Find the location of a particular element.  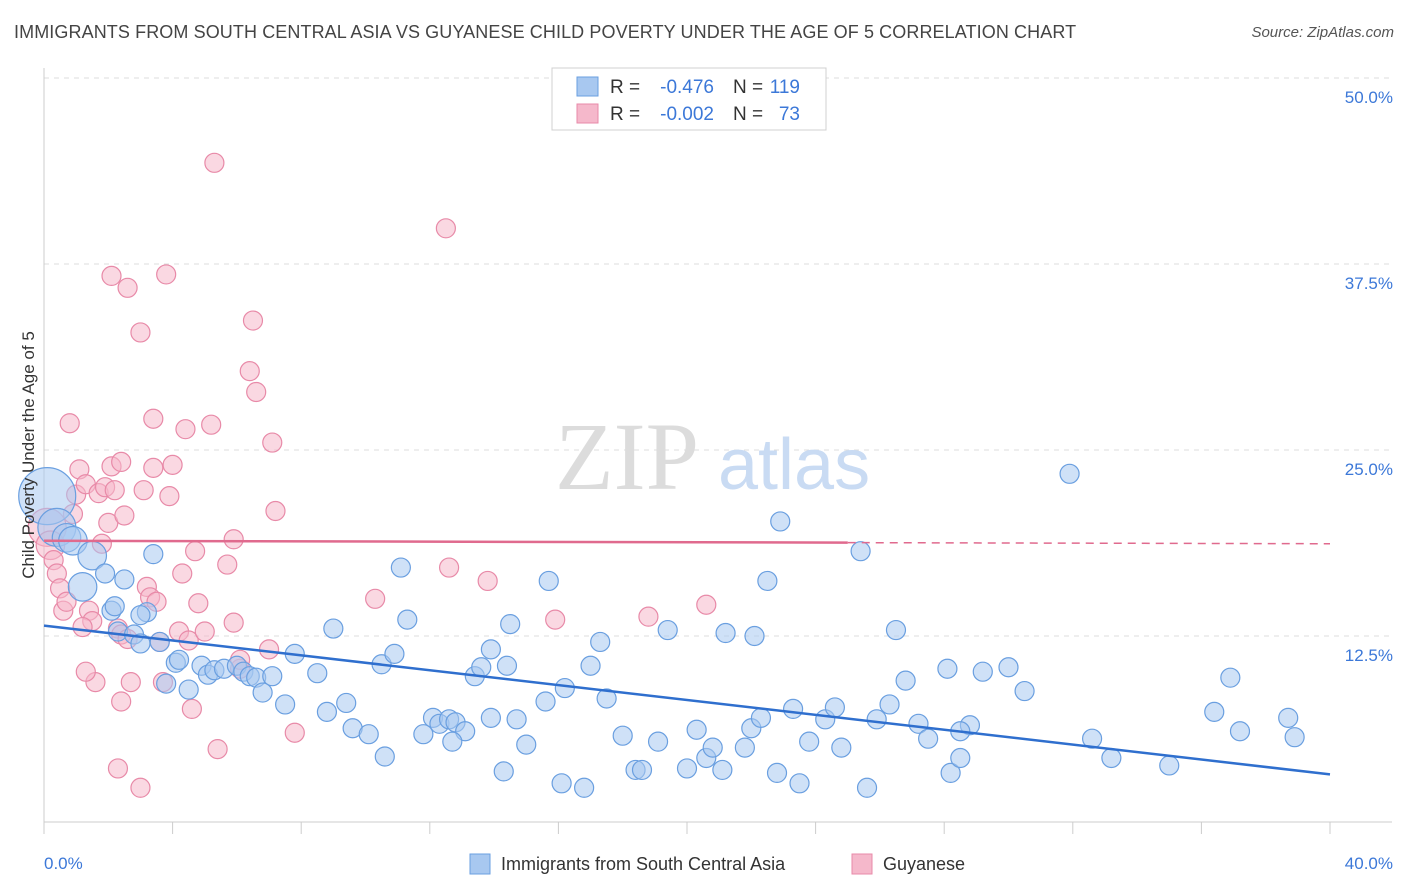

x-tick-label-min: 0.0% is located at coordinates (63, 863).